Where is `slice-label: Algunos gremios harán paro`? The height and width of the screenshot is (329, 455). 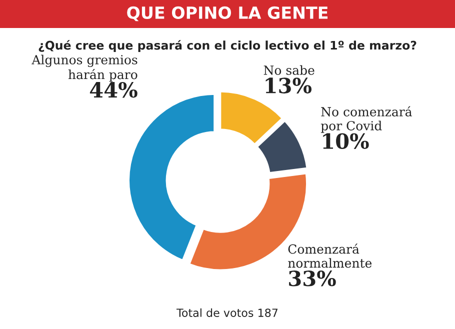 slice-label: Algunos gremios harán paro is located at coordinates (85, 68).